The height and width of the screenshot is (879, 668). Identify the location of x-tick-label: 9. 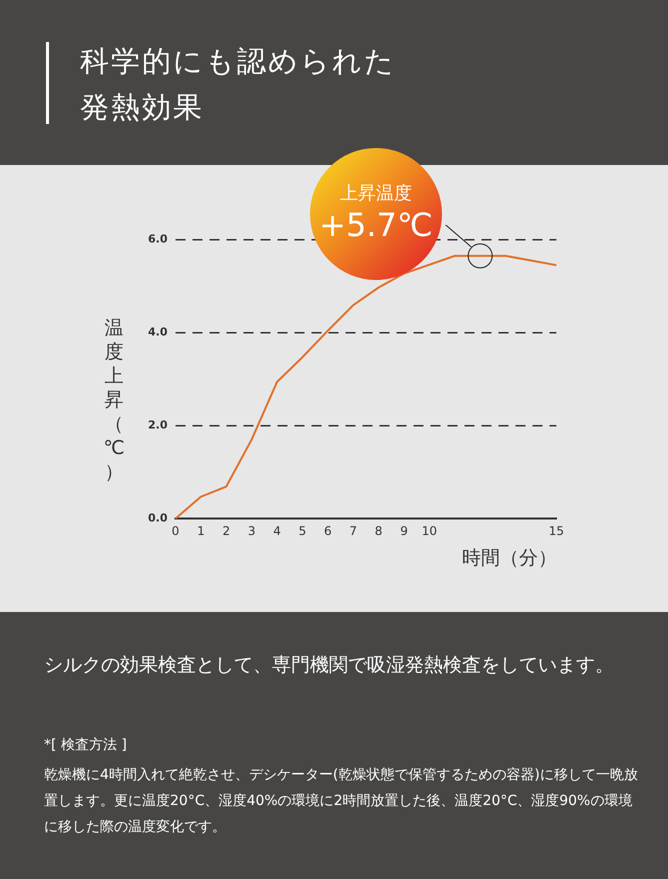
(404, 531).